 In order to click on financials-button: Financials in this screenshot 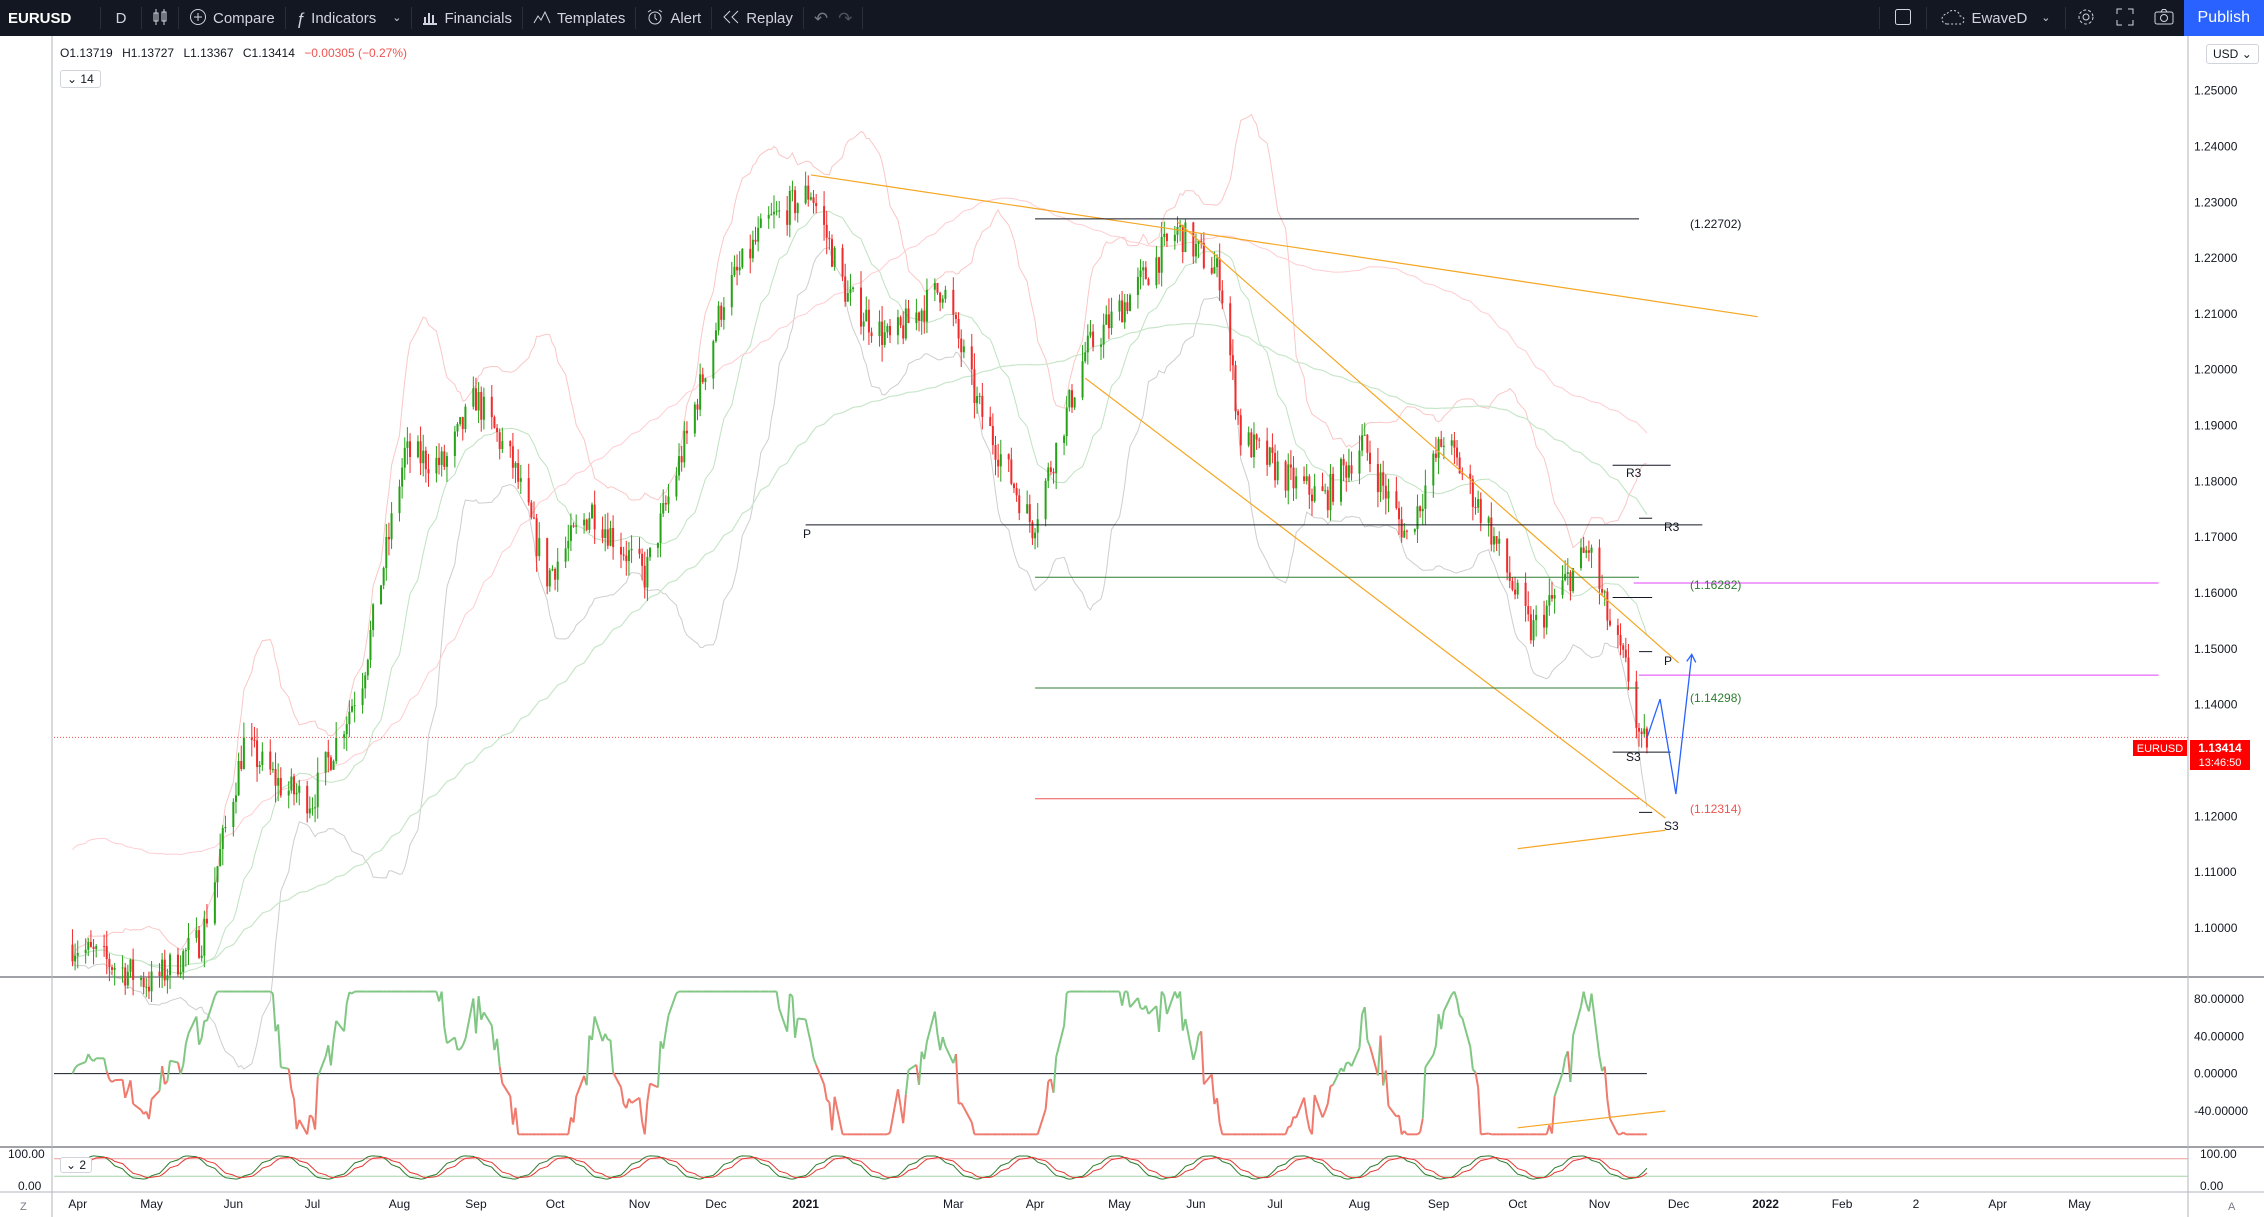, I will do `click(467, 18)`.